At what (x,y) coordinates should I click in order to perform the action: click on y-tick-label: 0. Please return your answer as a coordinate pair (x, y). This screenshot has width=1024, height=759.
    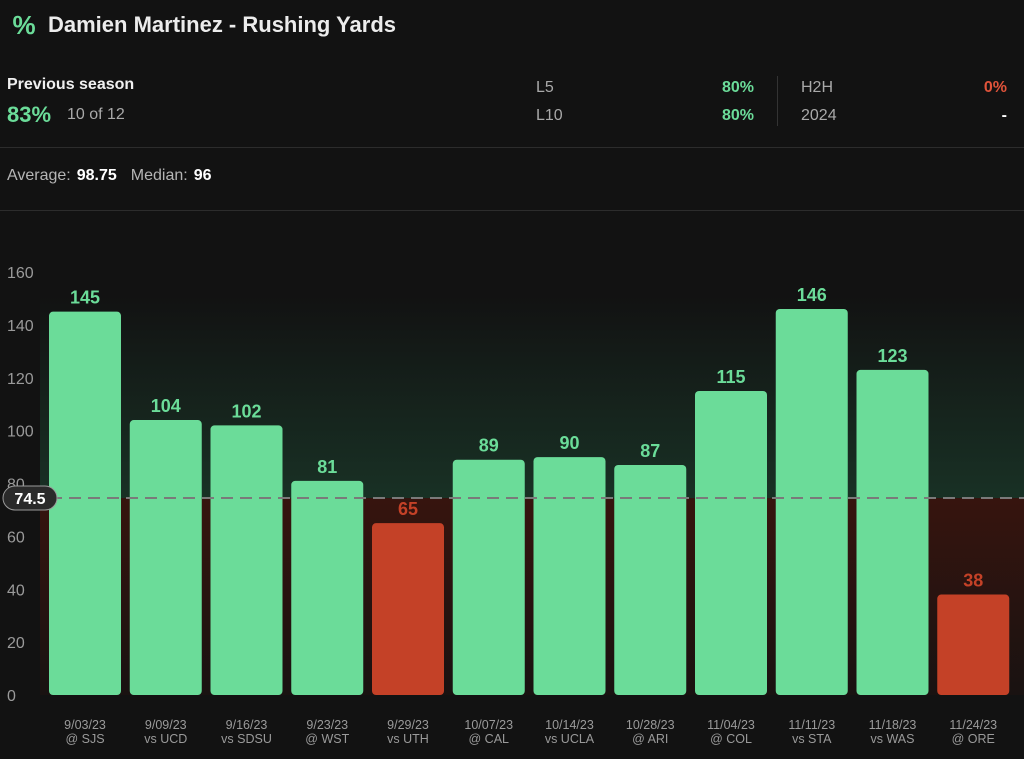
    Looking at the image, I should click on (11, 696).